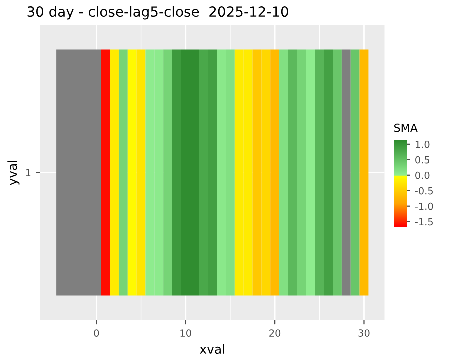  What do you see at coordinates (97, 333) in the screenshot?
I see `x-tick-label: 0` at bounding box center [97, 333].